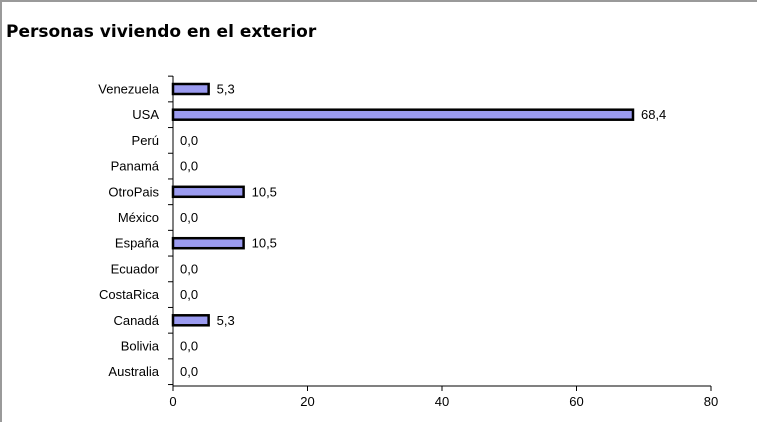 The height and width of the screenshot is (422, 757). Describe the element at coordinates (140, 346) in the screenshot. I see `category-label: Bolivia` at that location.